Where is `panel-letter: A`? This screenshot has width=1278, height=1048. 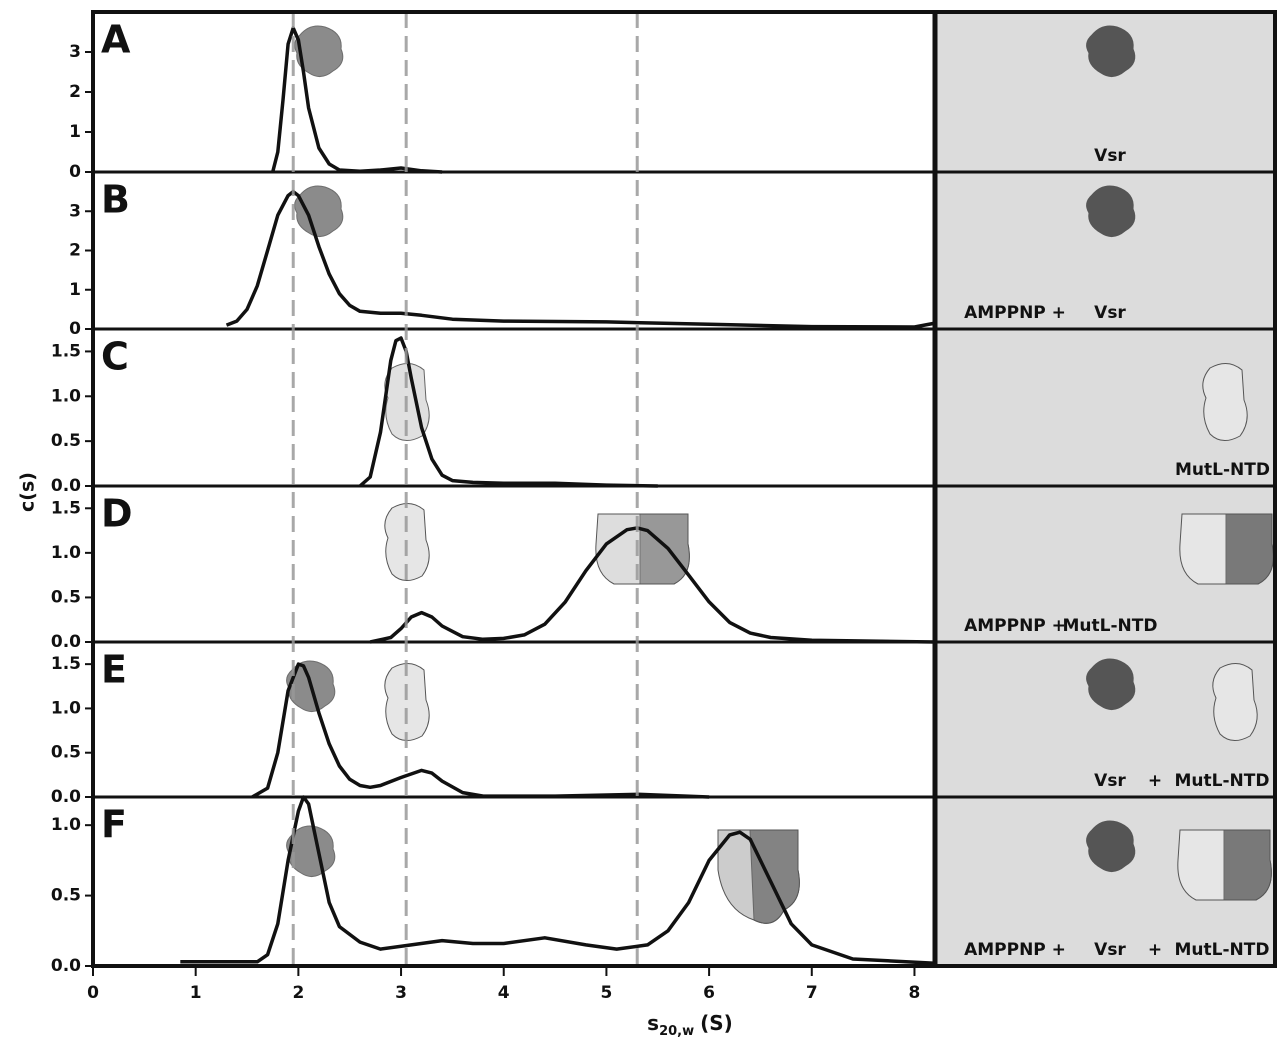 panel-letter: A is located at coordinates (116, 40).